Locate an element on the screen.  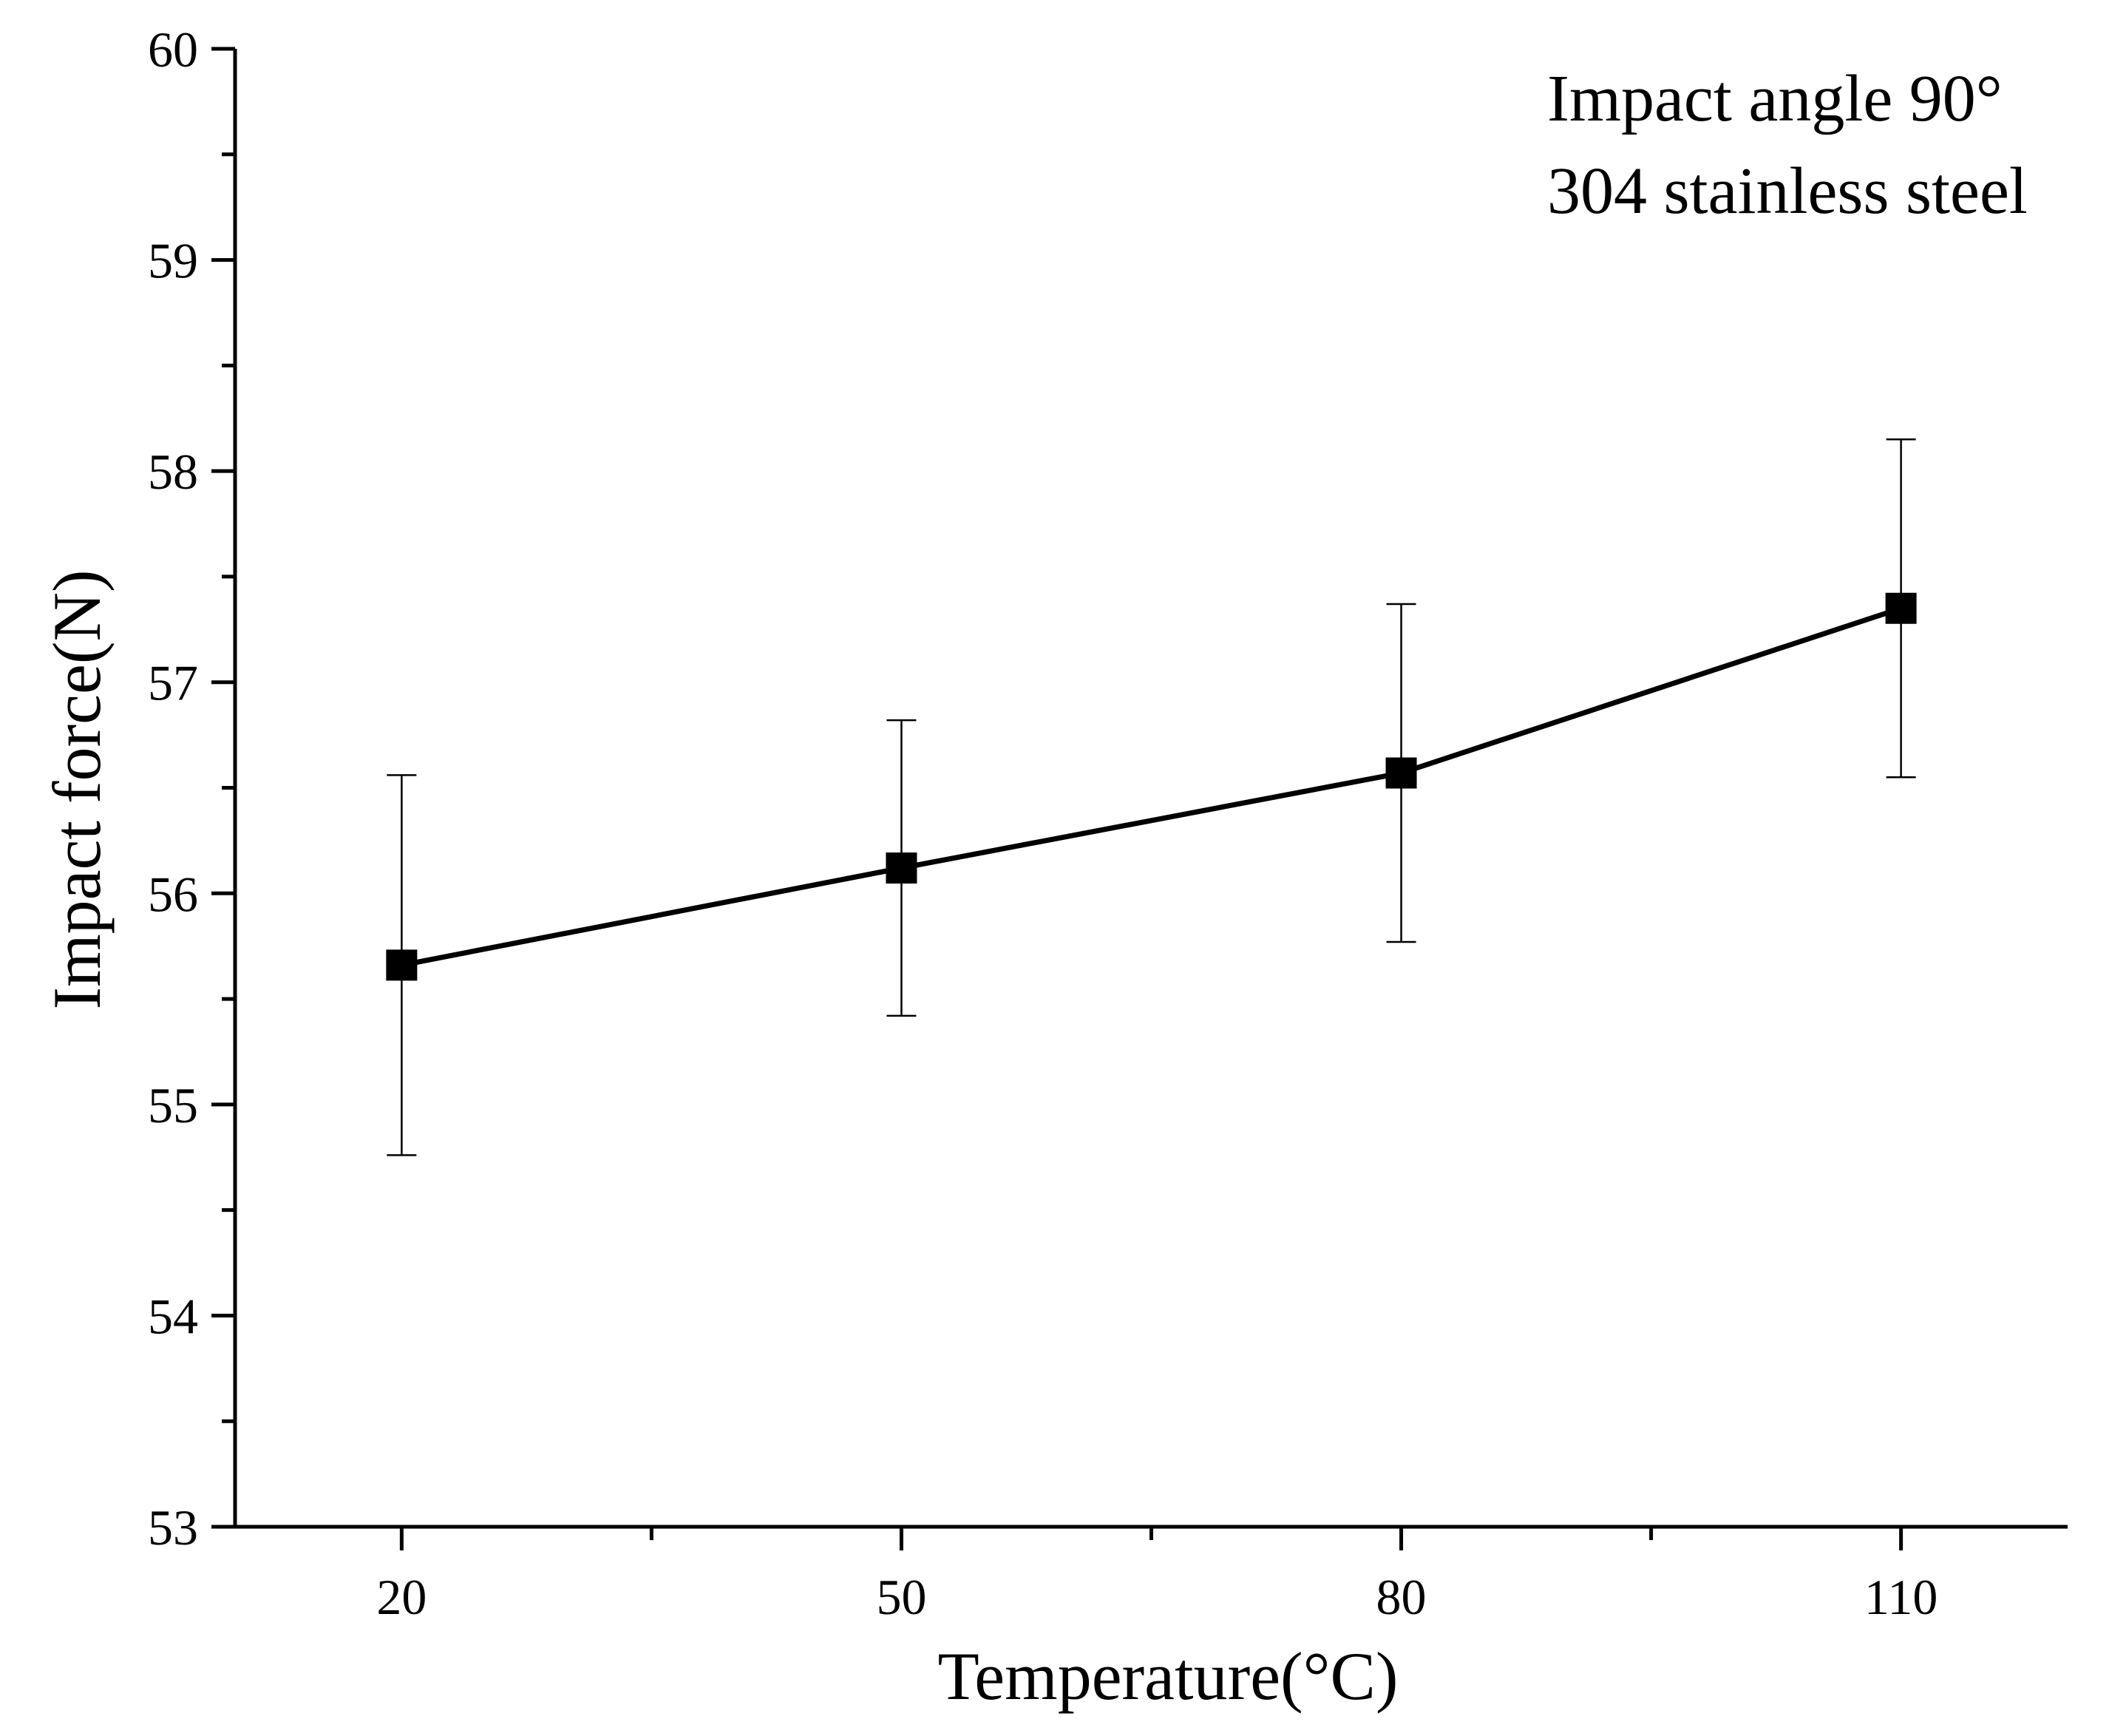
x-ticks: 20 50 80 110 is located at coordinates (1156, 1576).